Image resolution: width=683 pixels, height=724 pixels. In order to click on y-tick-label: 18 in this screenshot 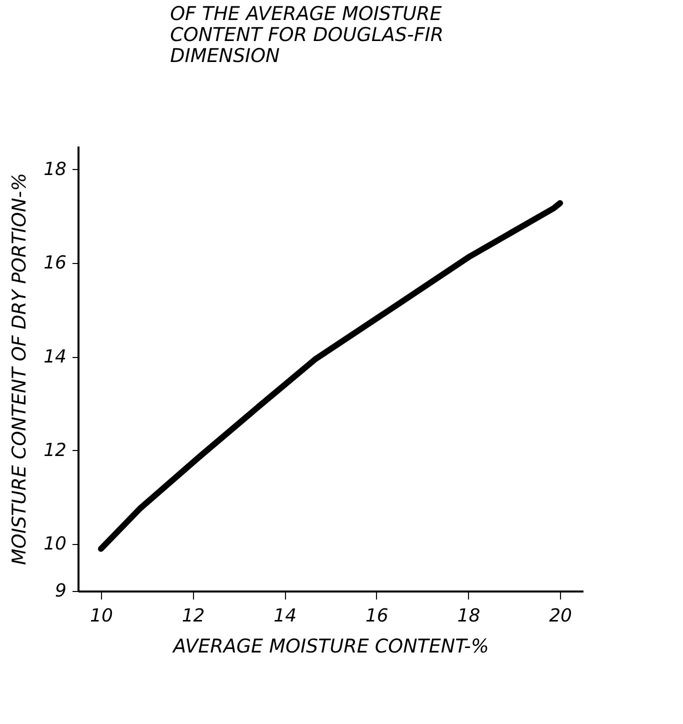, I will do `click(55, 169)`.